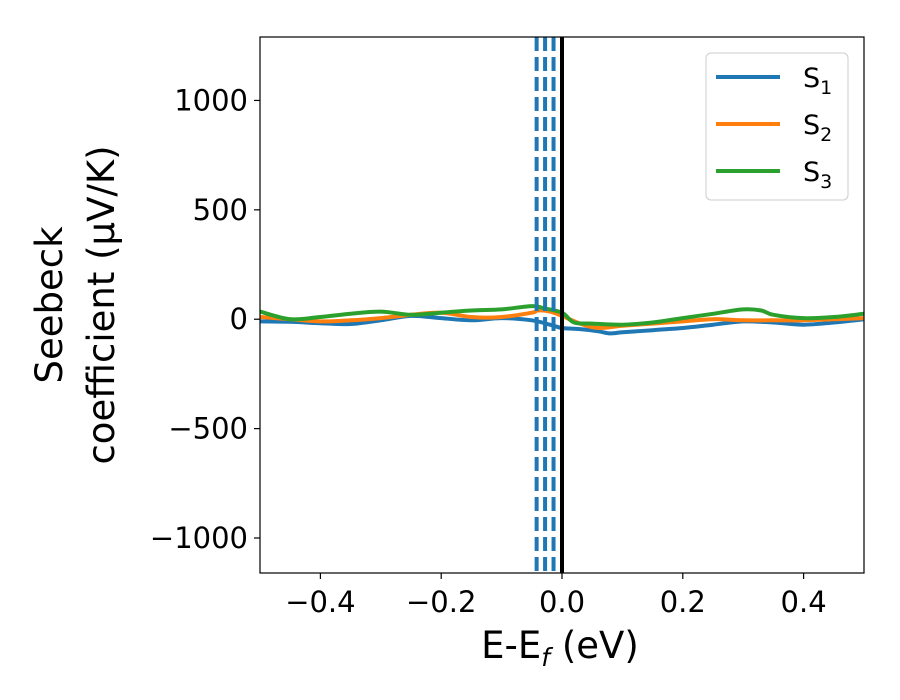  I want to click on x-axis-title-unit: (eV), so click(594, 645).